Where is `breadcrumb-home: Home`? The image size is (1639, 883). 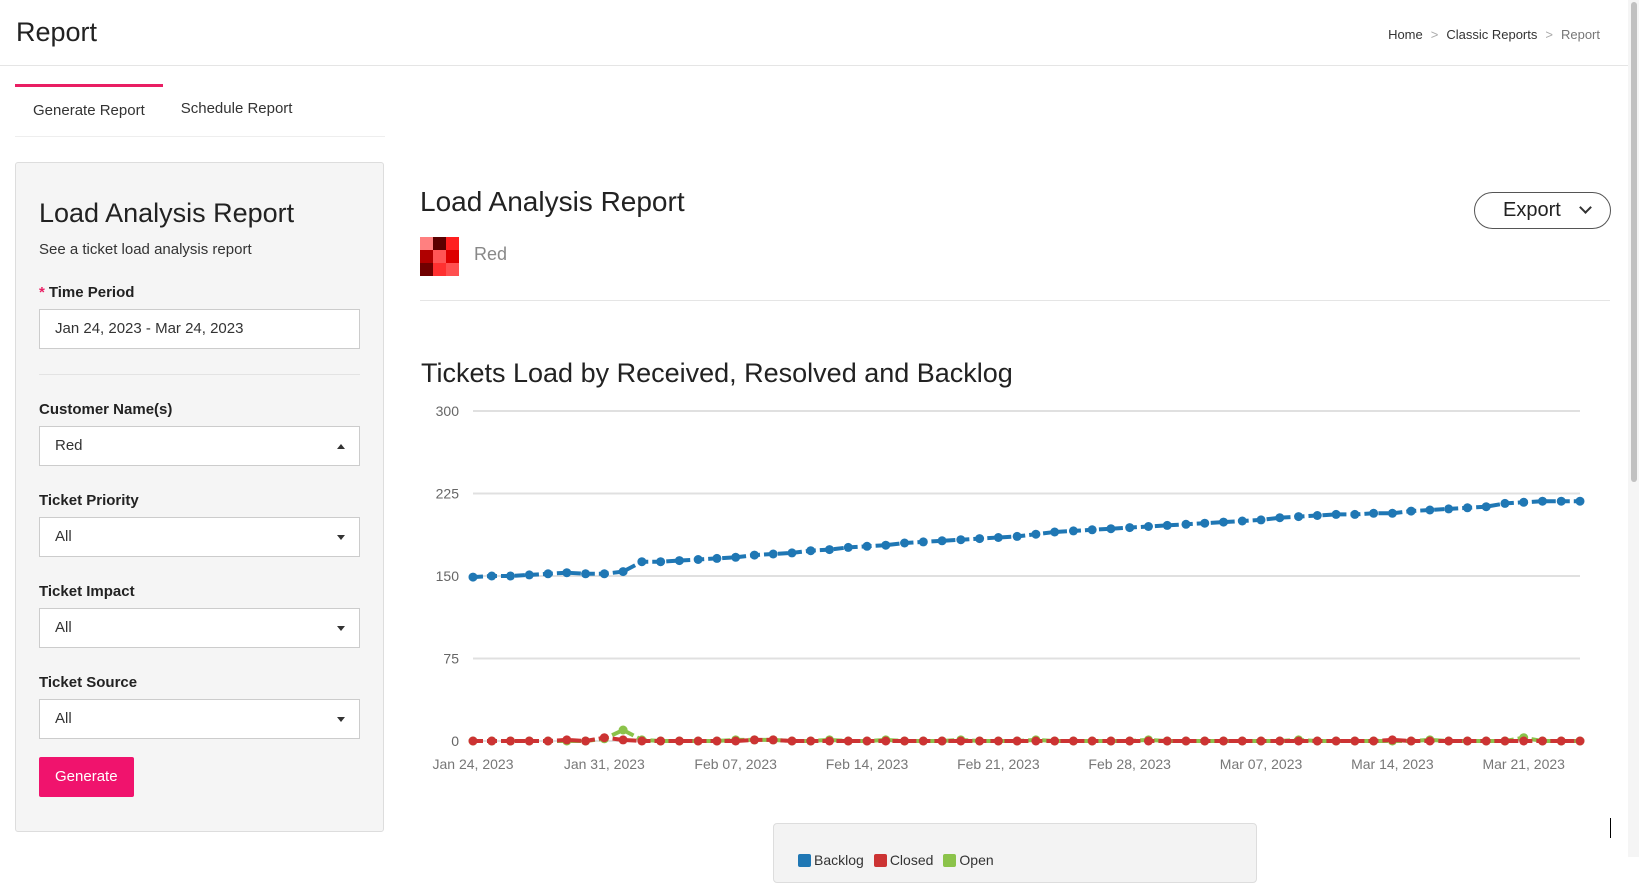
breadcrumb-home: Home is located at coordinates (1405, 34).